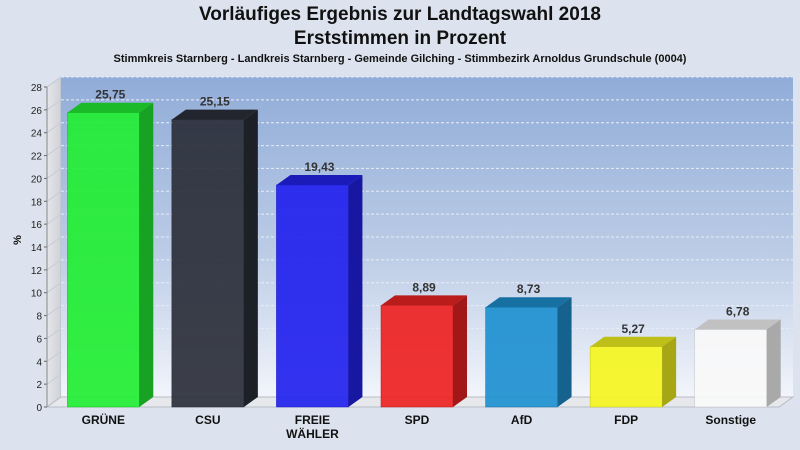 The image size is (800, 450). Describe the element at coordinates (37, 157) in the screenshot. I see `y-tick-label: 22` at that location.